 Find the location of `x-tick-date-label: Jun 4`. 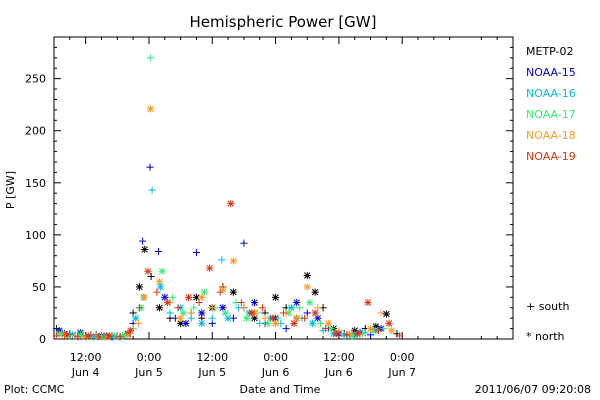

x-tick-date-label: Jun 4 is located at coordinates (85, 372).